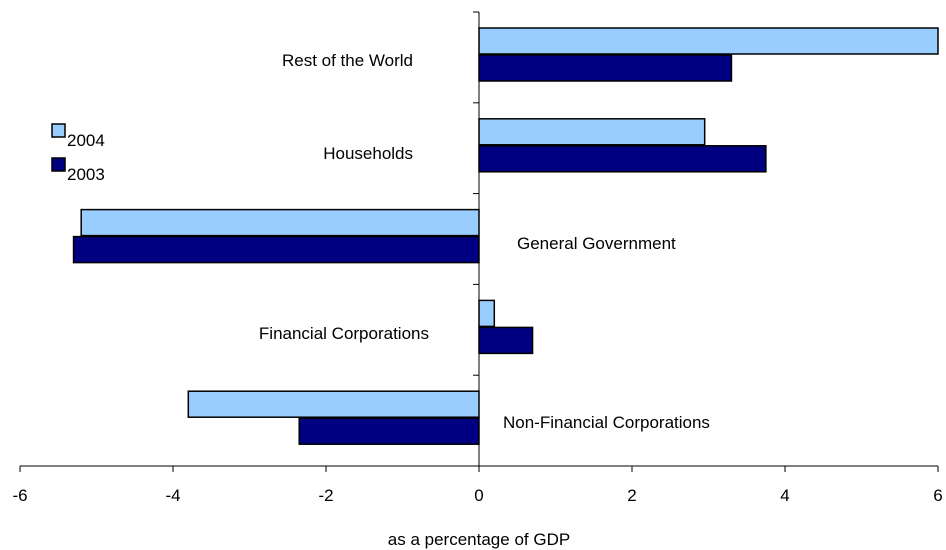 This screenshot has width=946, height=550. Describe the element at coordinates (325, 495) in the screenshot. I see `x-tick-label: -2` at that location.